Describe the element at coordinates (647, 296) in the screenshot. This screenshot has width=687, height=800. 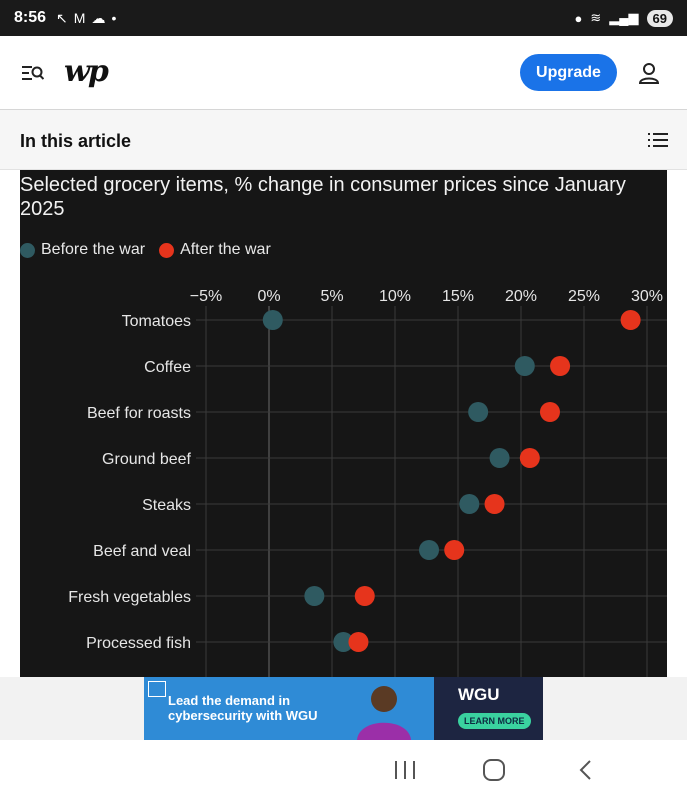
I see `x-tick-label: 30%` at that location.